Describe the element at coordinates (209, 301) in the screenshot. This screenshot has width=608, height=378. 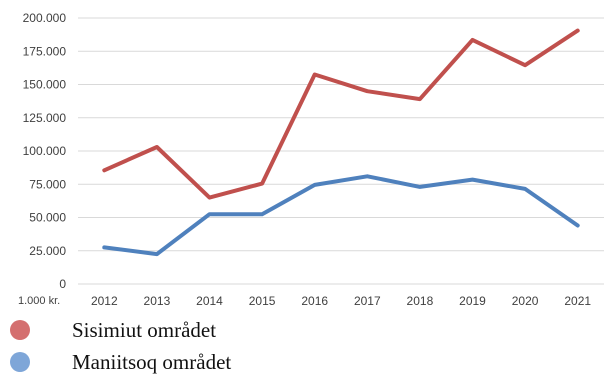
I see `x-tick-label: 2014` at that location.